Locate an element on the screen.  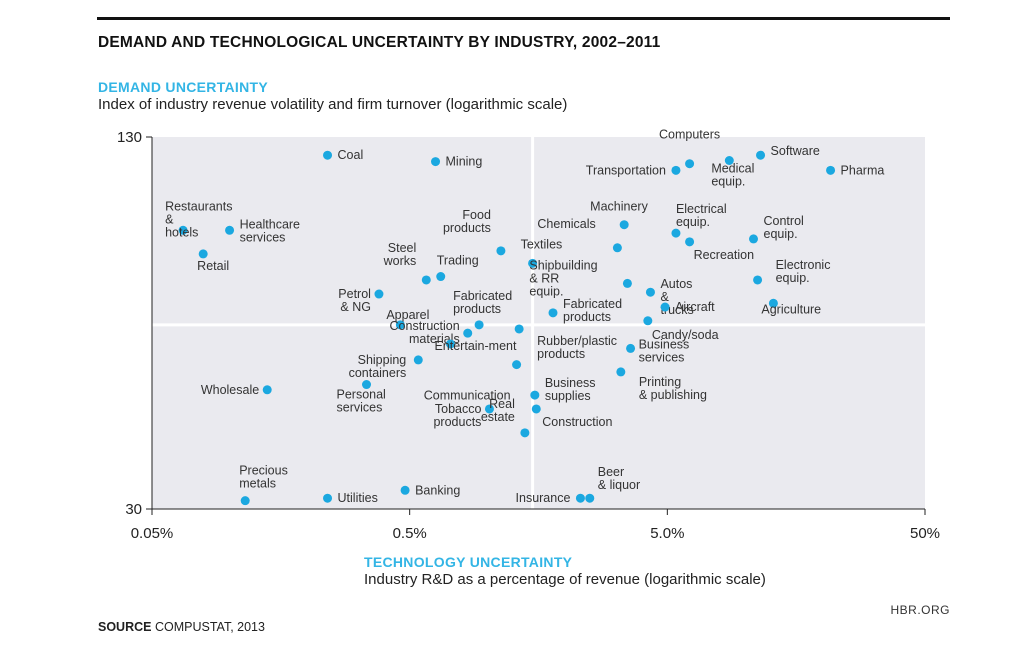
source-label: SOURCE is located at coordinates (125, 627).